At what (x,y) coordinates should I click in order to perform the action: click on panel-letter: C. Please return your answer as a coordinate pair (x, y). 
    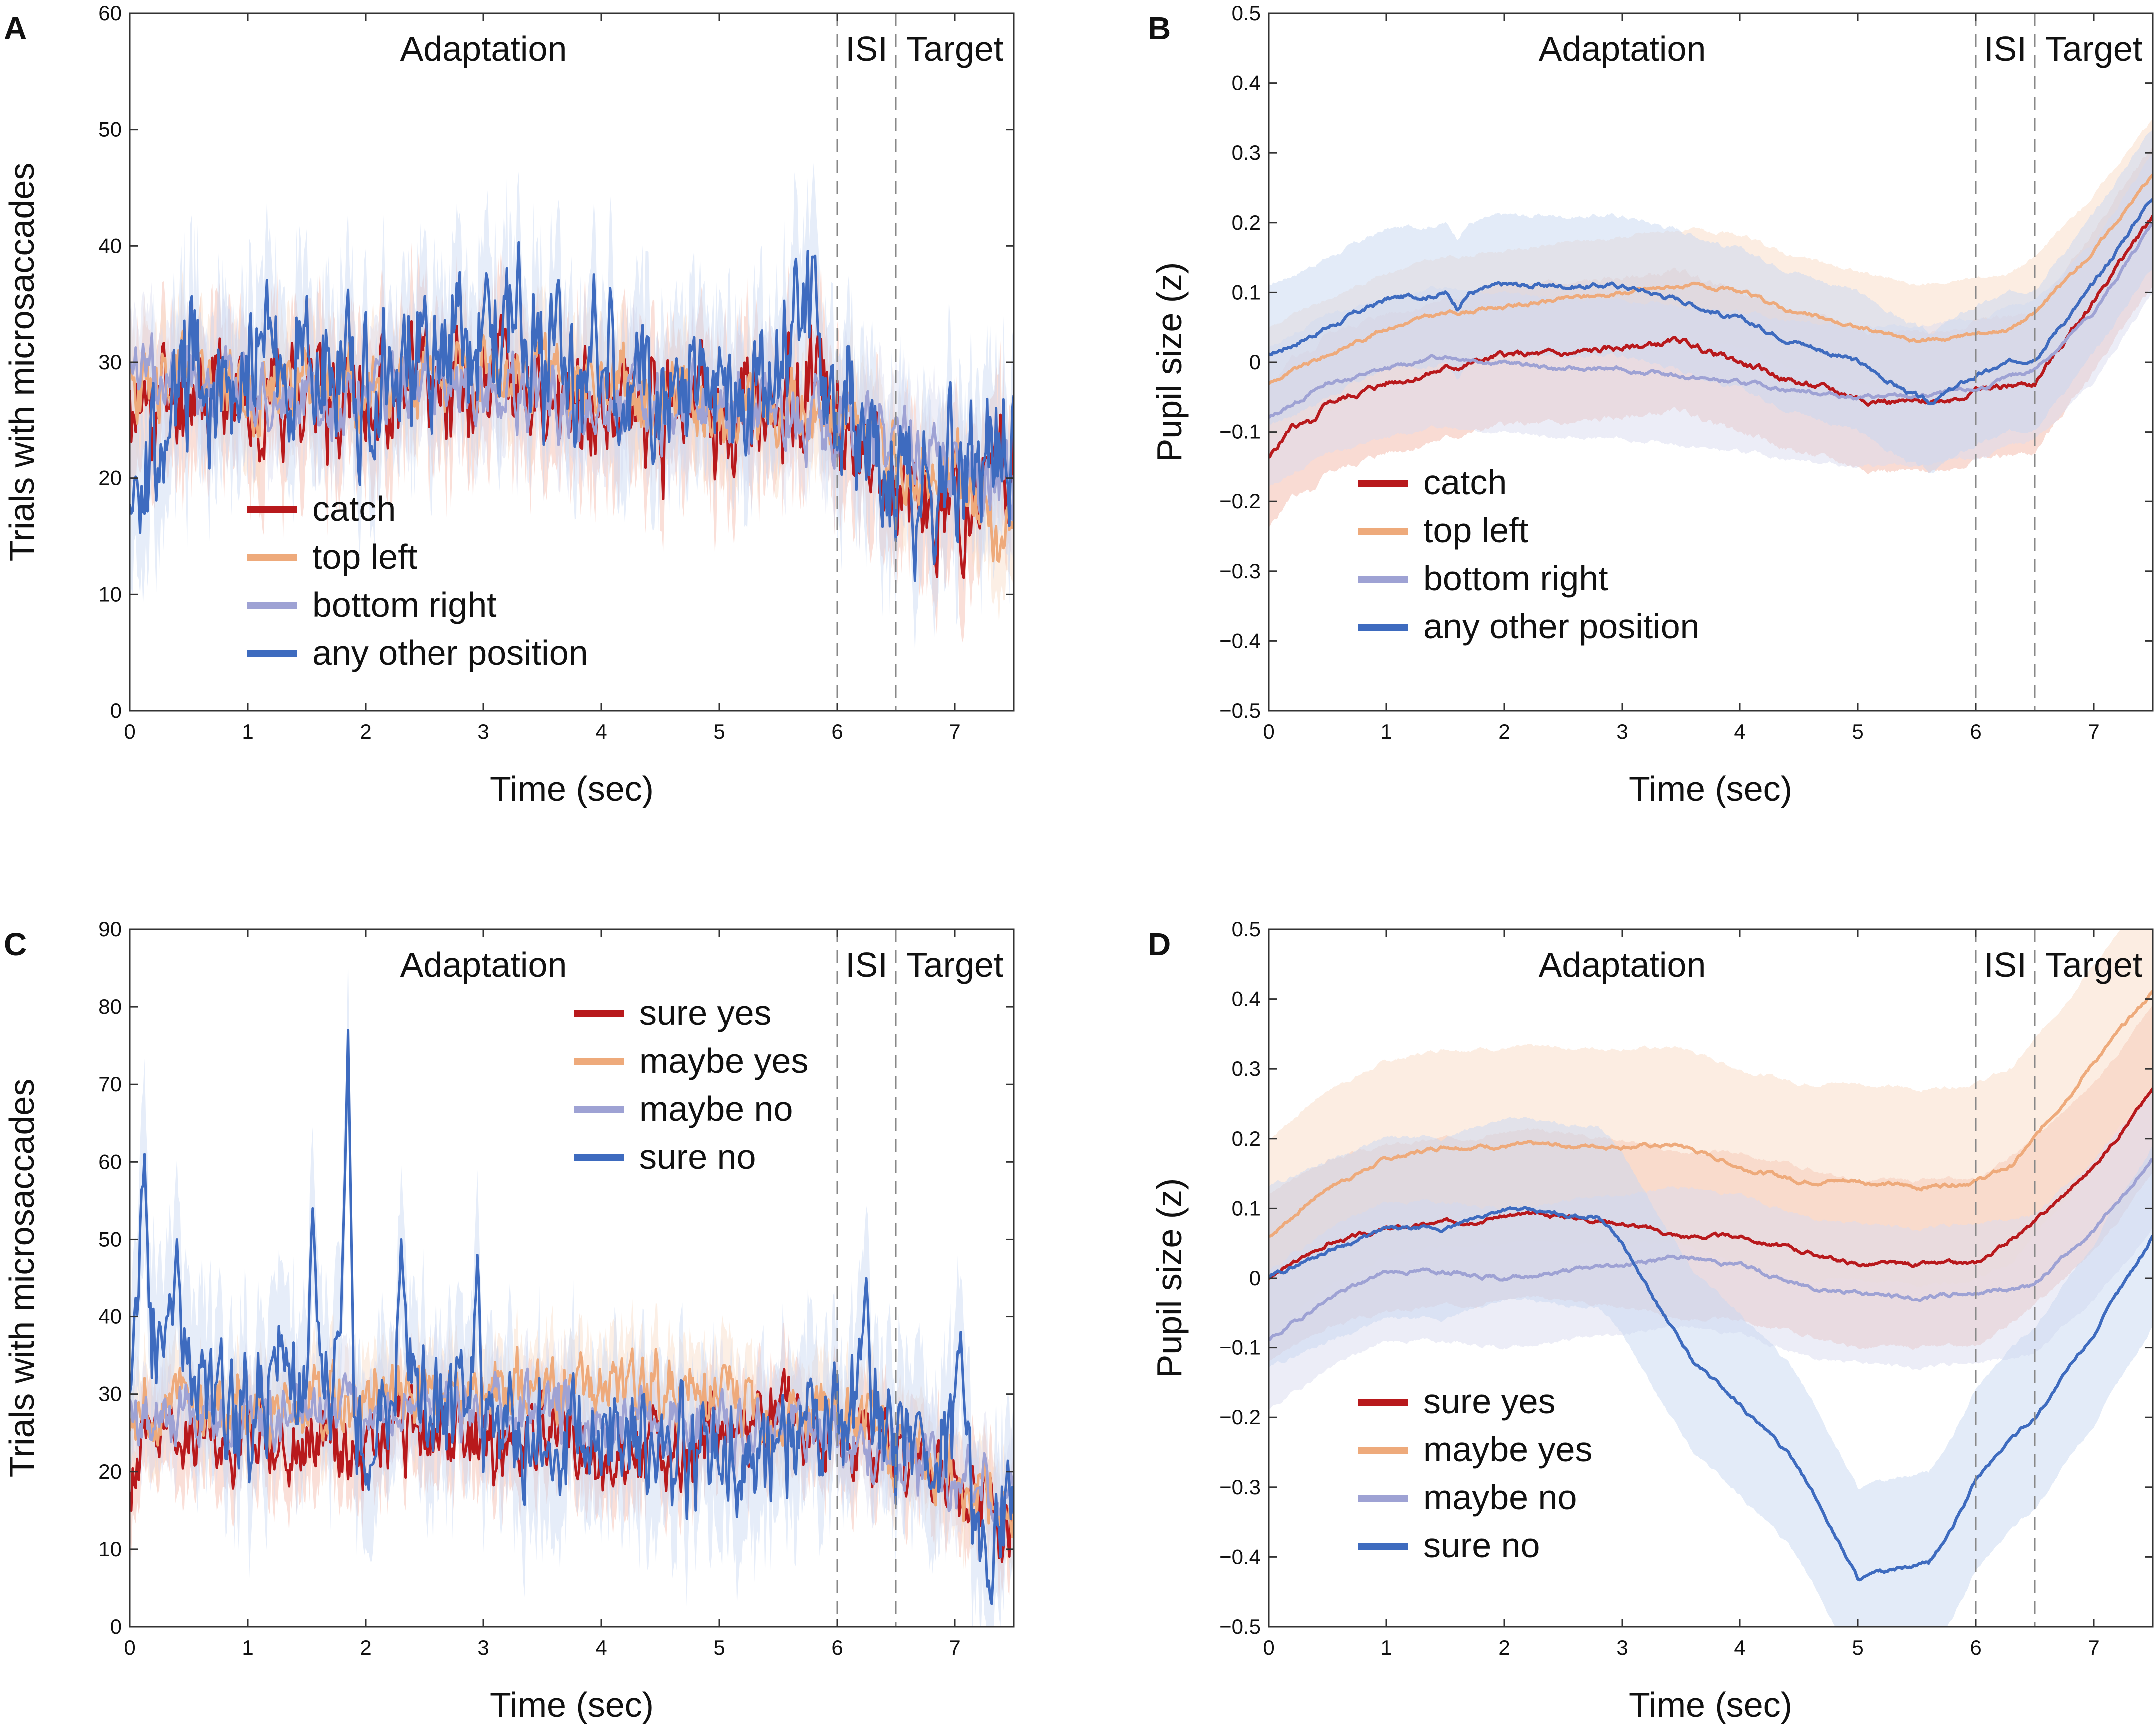
    Looking at the image, I should click on (15, 944).